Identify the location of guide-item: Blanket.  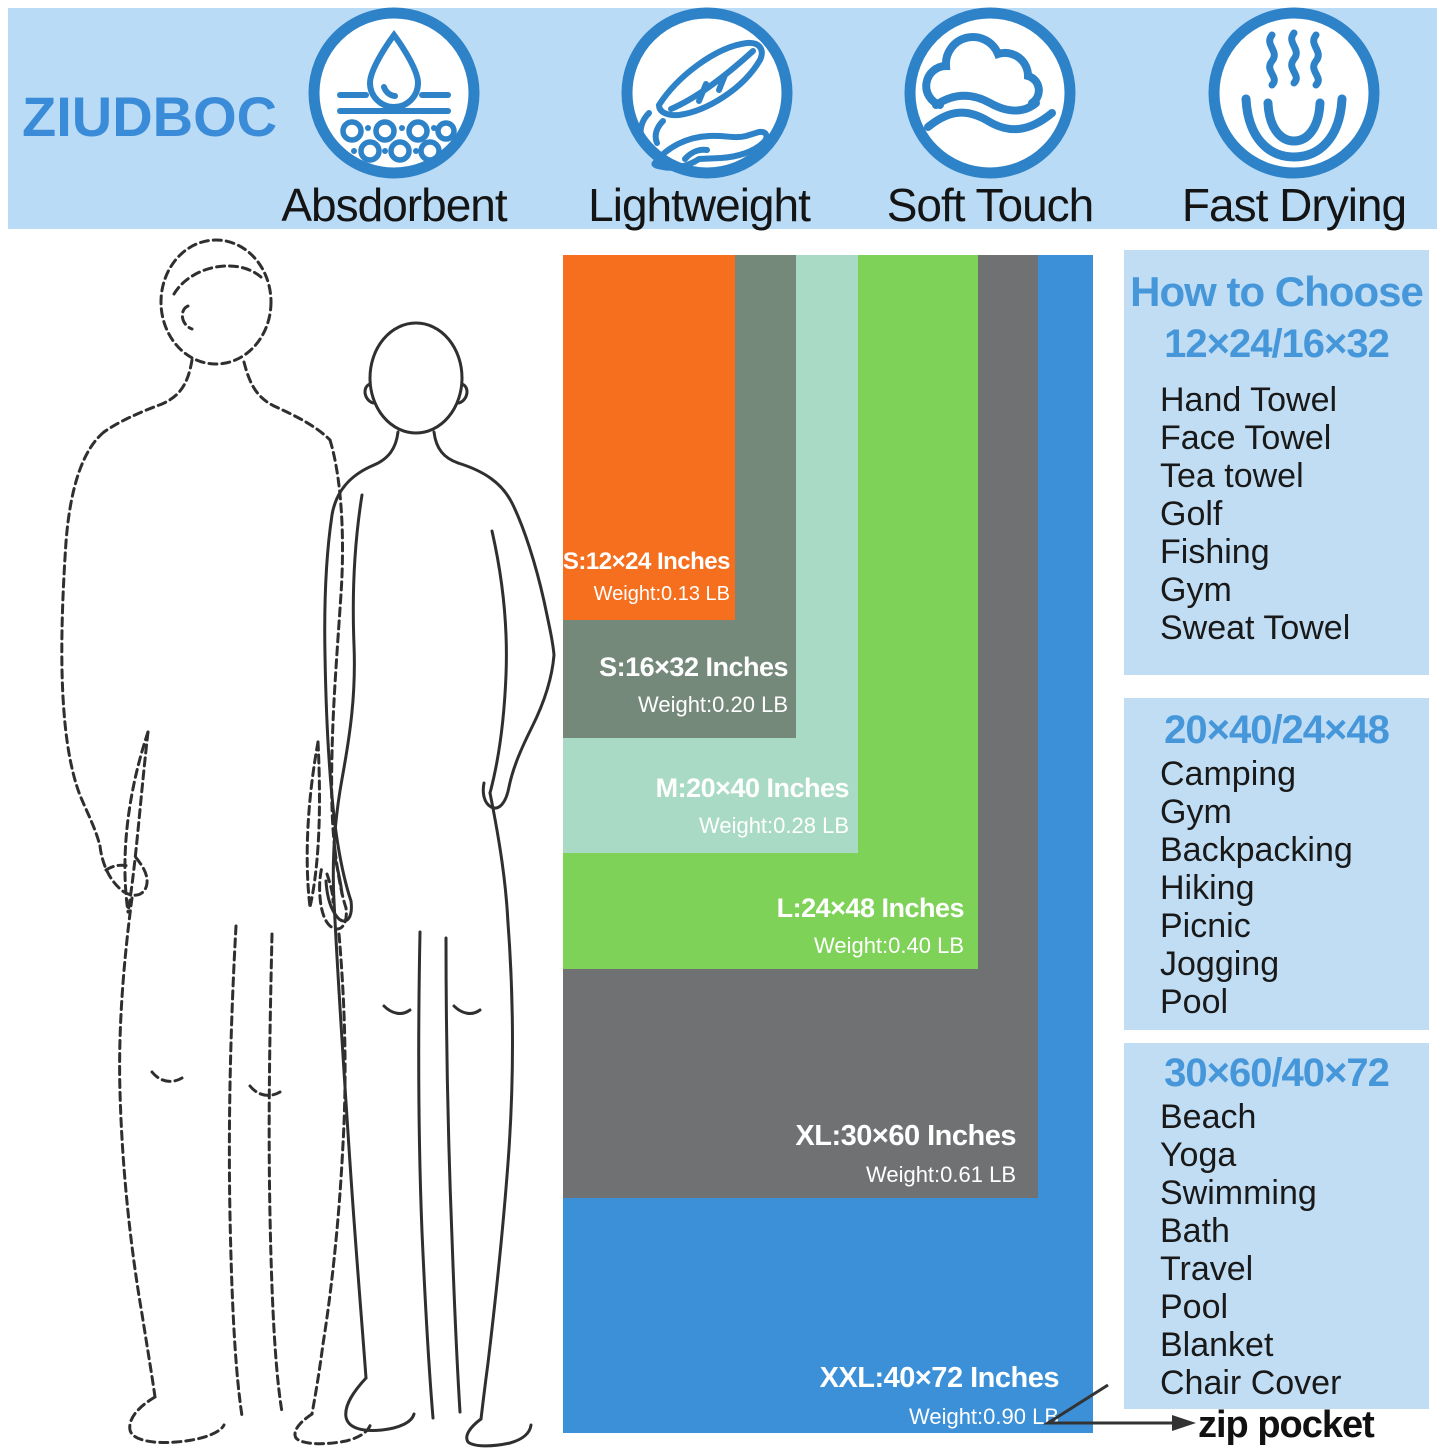
(1217, 1345).